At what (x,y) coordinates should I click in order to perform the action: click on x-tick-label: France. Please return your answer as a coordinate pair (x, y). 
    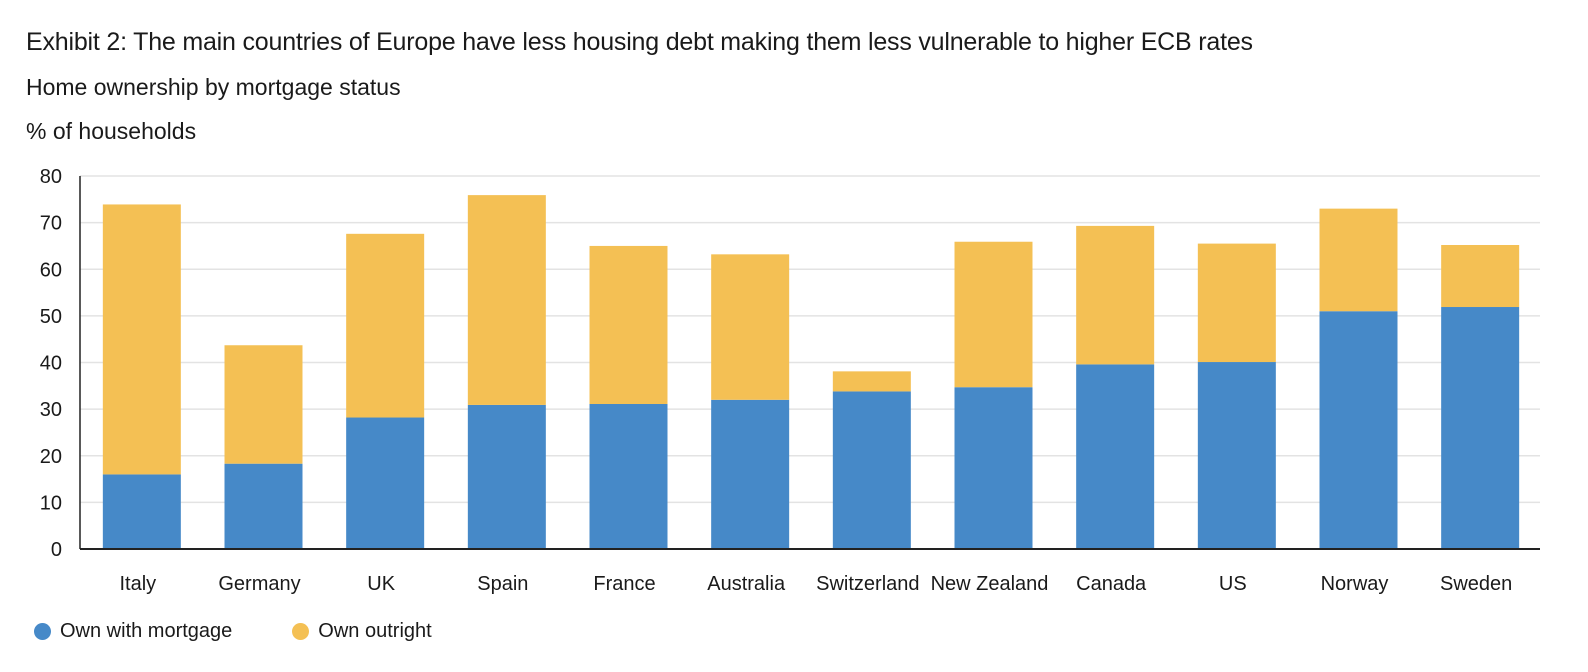
    Looking at the image, I should click on (624, 584).